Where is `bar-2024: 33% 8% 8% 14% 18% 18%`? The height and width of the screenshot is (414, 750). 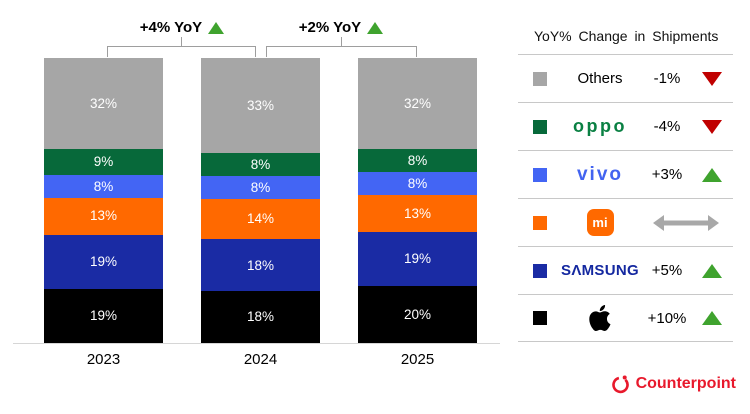 bar-2024: 33% 8% 8% 14% 18% 18% is located at coordinates (260, 200).